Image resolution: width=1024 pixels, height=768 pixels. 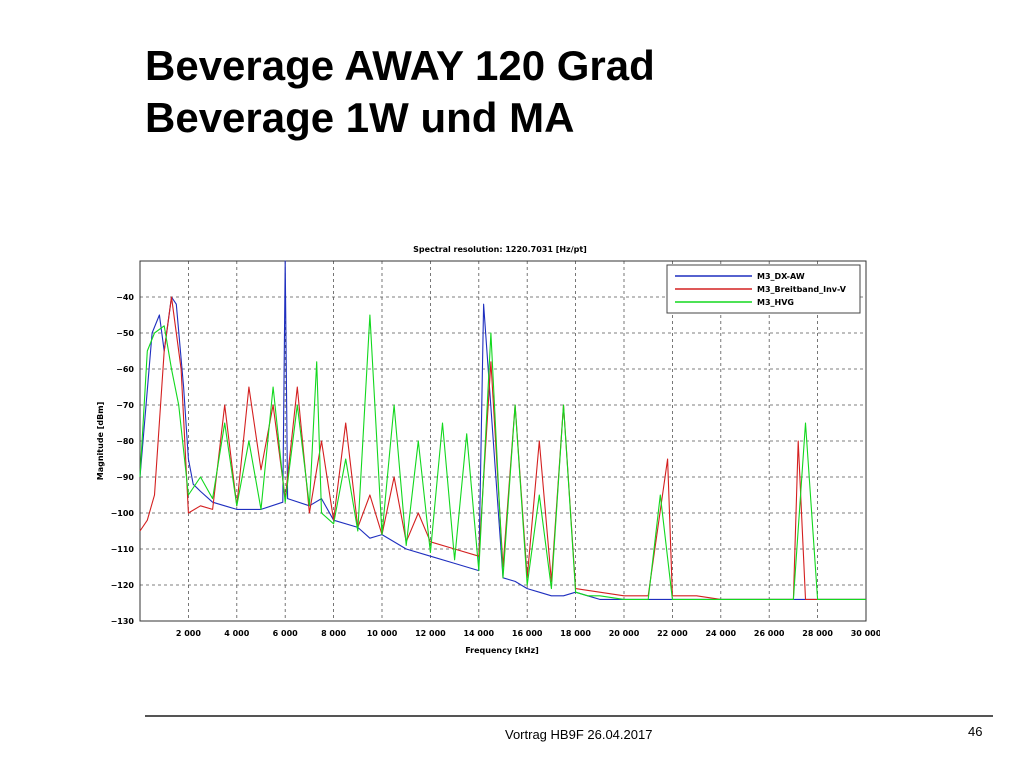 What do you see at coordinates (125, 297) in the screenshot?
I see `y-tick-label: −40` at bounding box center [125, 297].